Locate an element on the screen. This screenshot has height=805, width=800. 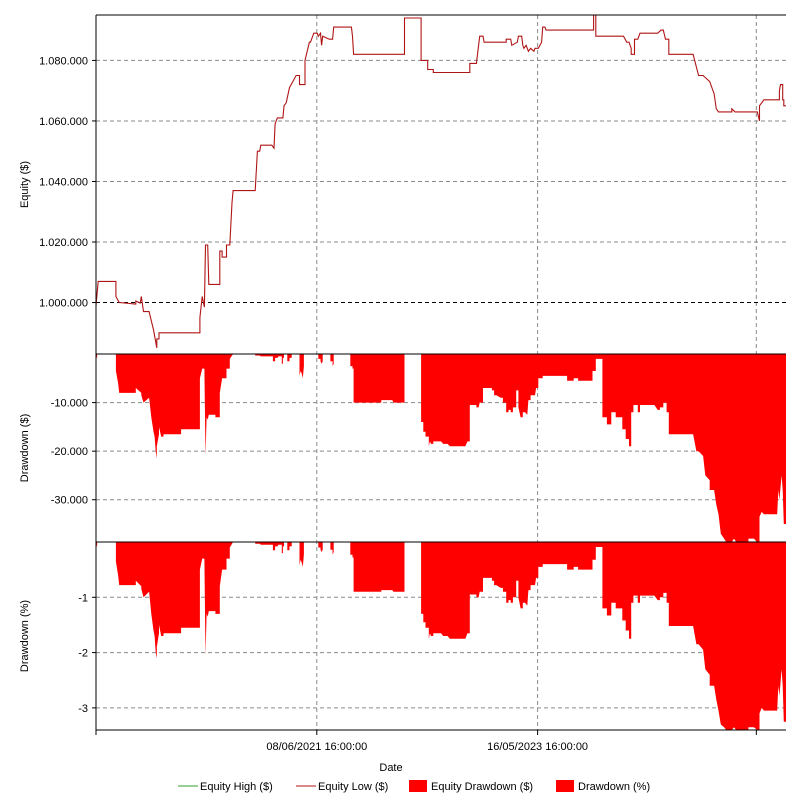
y-tick-label: 1.040.000 is located at coordinates (63, 182).